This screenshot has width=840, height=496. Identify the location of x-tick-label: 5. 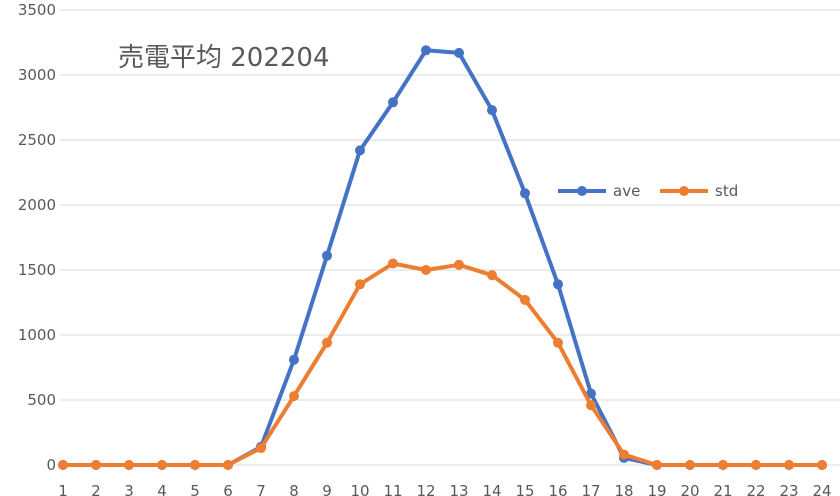
(195, 489).